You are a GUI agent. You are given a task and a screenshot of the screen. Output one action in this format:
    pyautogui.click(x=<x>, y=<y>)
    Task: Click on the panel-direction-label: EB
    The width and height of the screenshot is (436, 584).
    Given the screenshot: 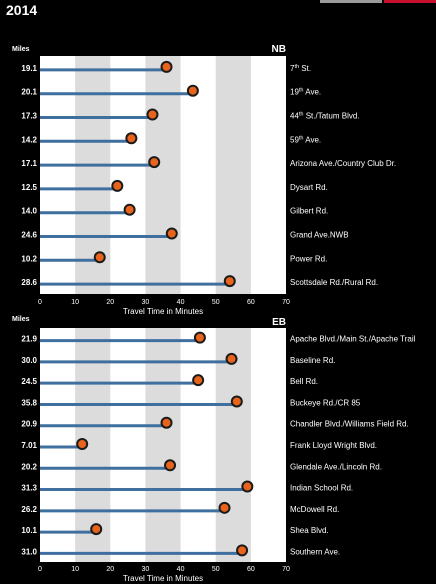 What is the action you would take?
    pyautogui.click(x=279, y=322)
    